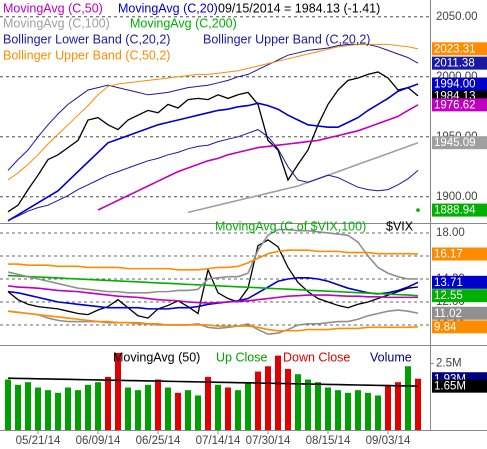  I want to click on value-label: 2023.31, so click(455, 49).